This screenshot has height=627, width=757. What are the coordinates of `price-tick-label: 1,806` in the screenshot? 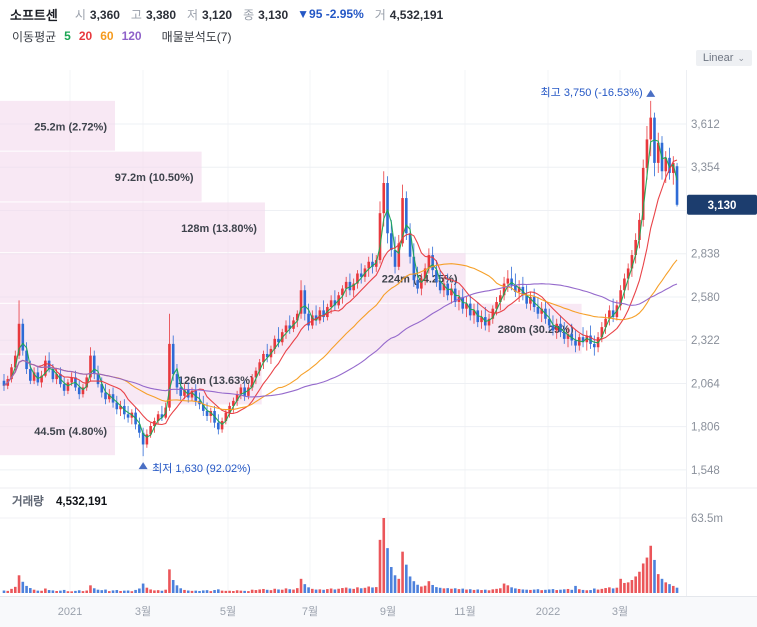 It's located at (705, 428).